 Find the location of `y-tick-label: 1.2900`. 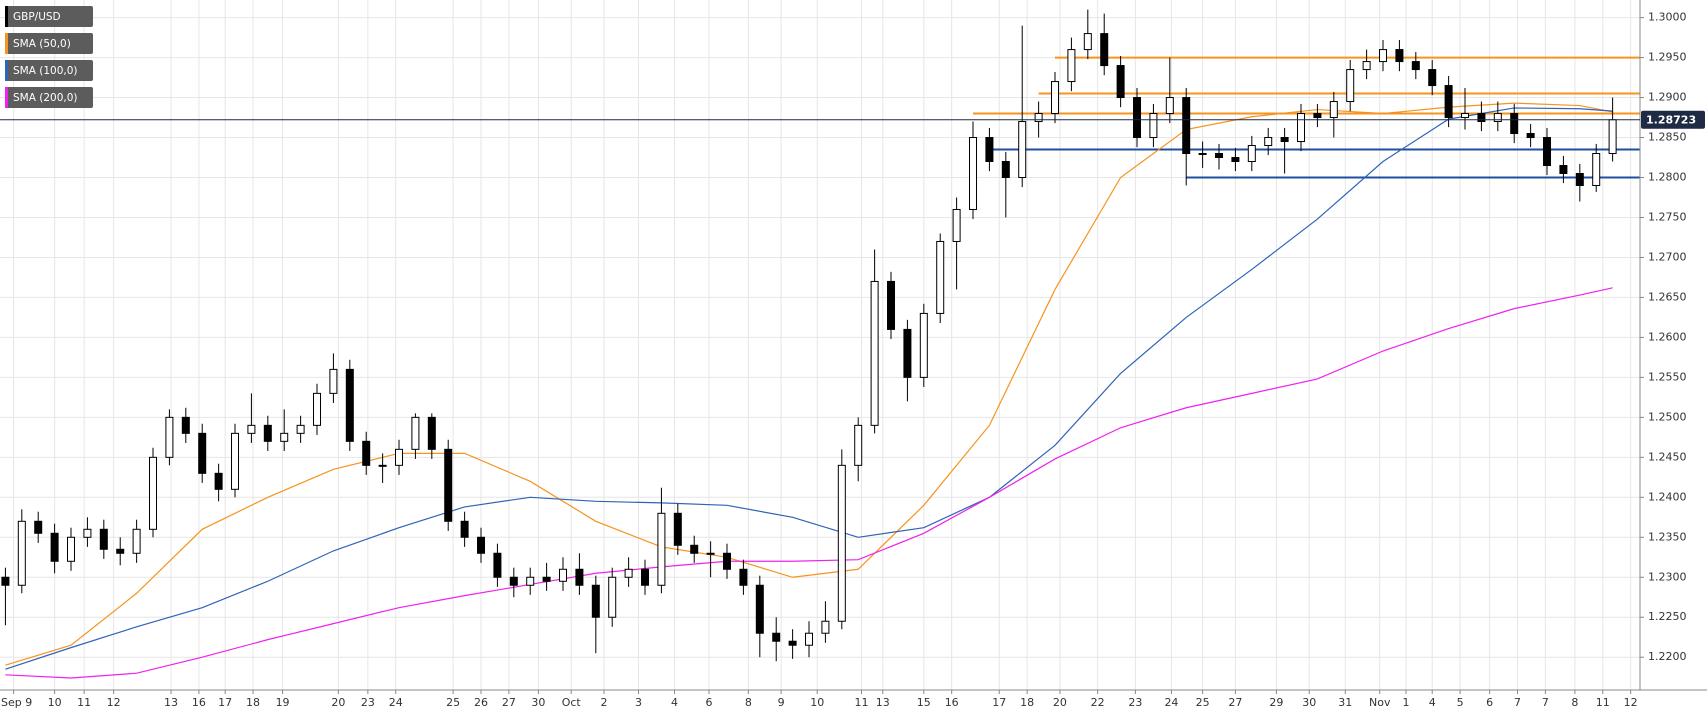

y-tick-label: 1.2900 is located at coordinates (1667, 97).